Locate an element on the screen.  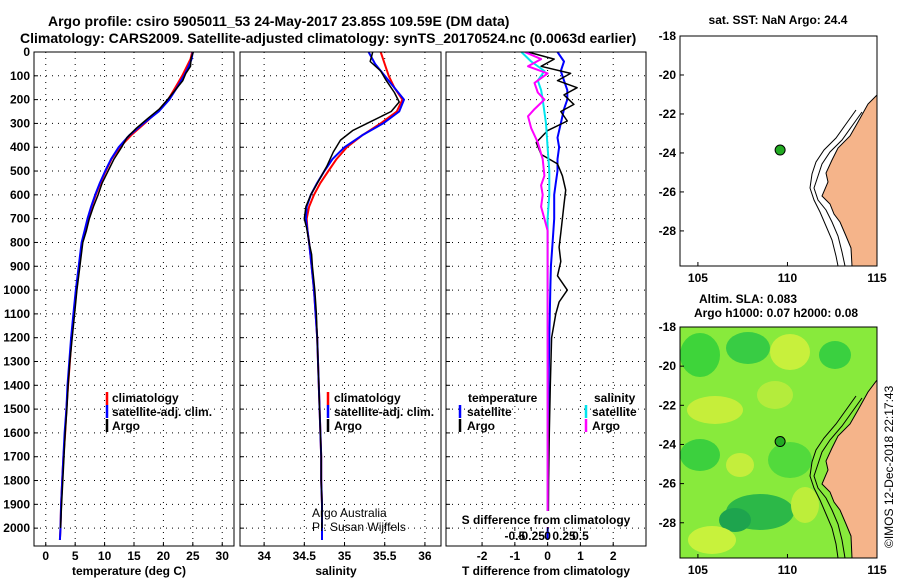
depth-tick-label: 1400 is located at coordinates (16, 385).